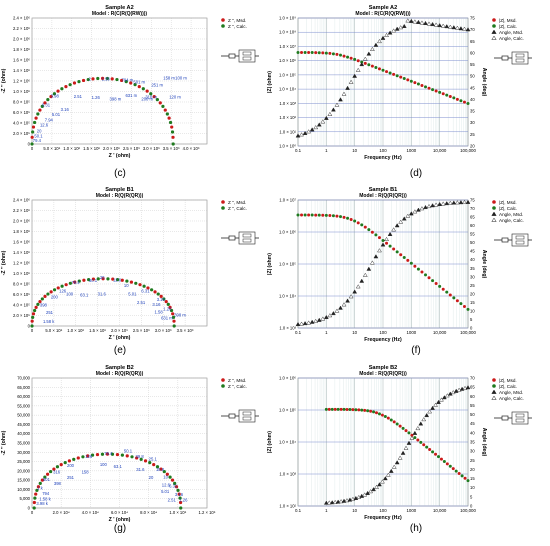 The image size is (550, 546). Describe the element at coordinates (287, 146) in the screenshot. I see `y-tick-label: 1.0 × 10⁰` at that location.